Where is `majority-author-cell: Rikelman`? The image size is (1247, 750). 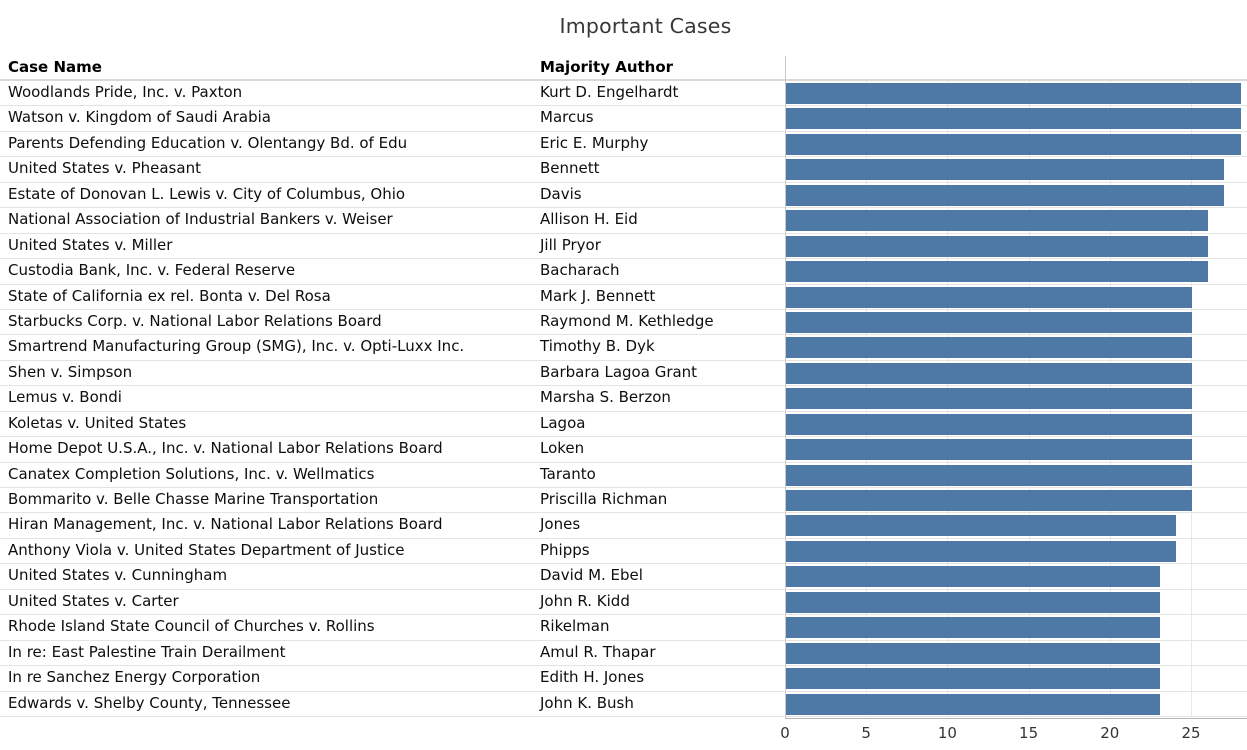
majority-author-cell: Rikelman is located at coordinates (575, 626).